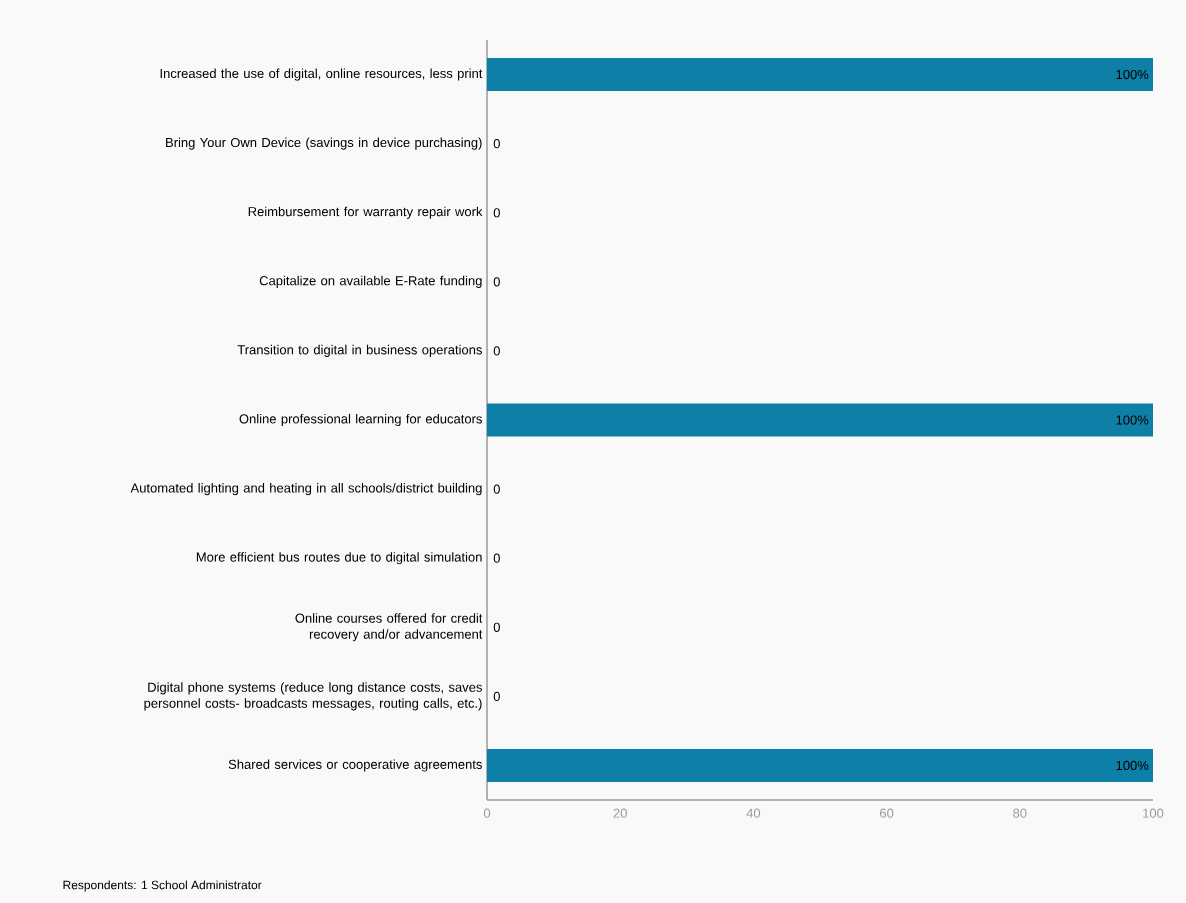  I want to click on x-tick-label: 80, so click(1020, 813).